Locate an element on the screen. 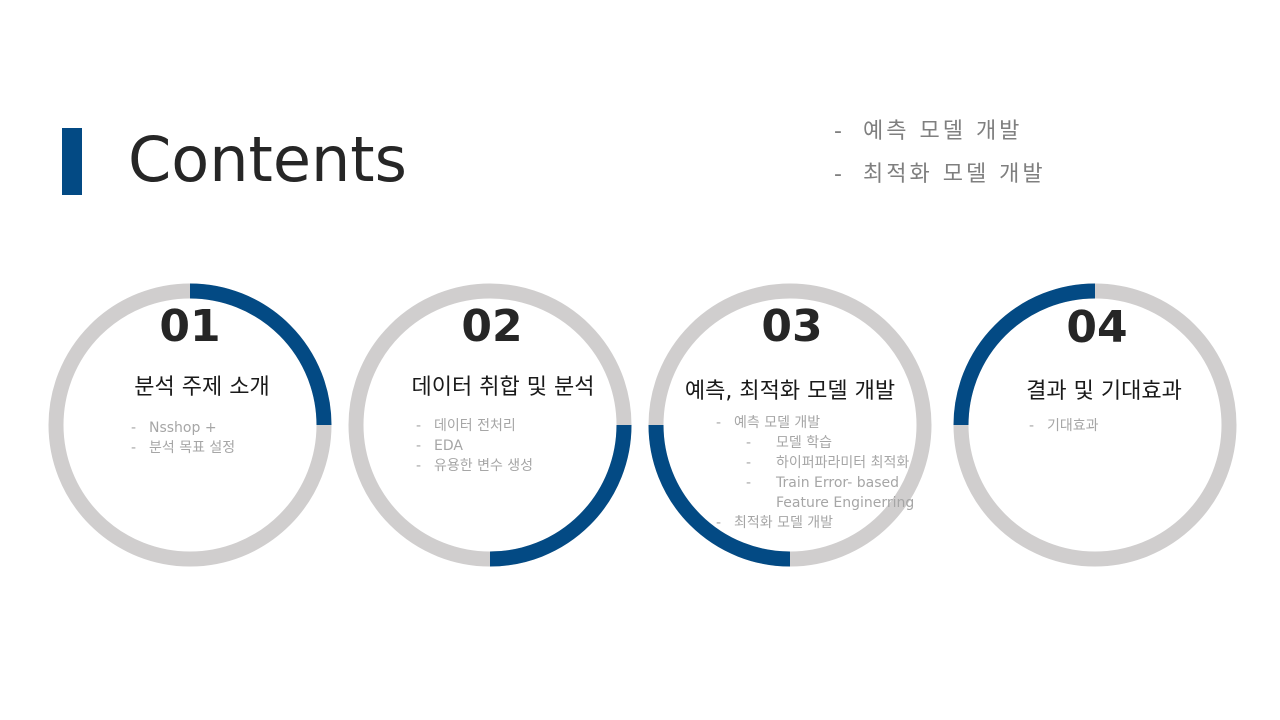 The width and height of the screenshot is (1280, 720). list-item: - 하이퍼파라미터 최적화 is located at coordinates (815, 463).